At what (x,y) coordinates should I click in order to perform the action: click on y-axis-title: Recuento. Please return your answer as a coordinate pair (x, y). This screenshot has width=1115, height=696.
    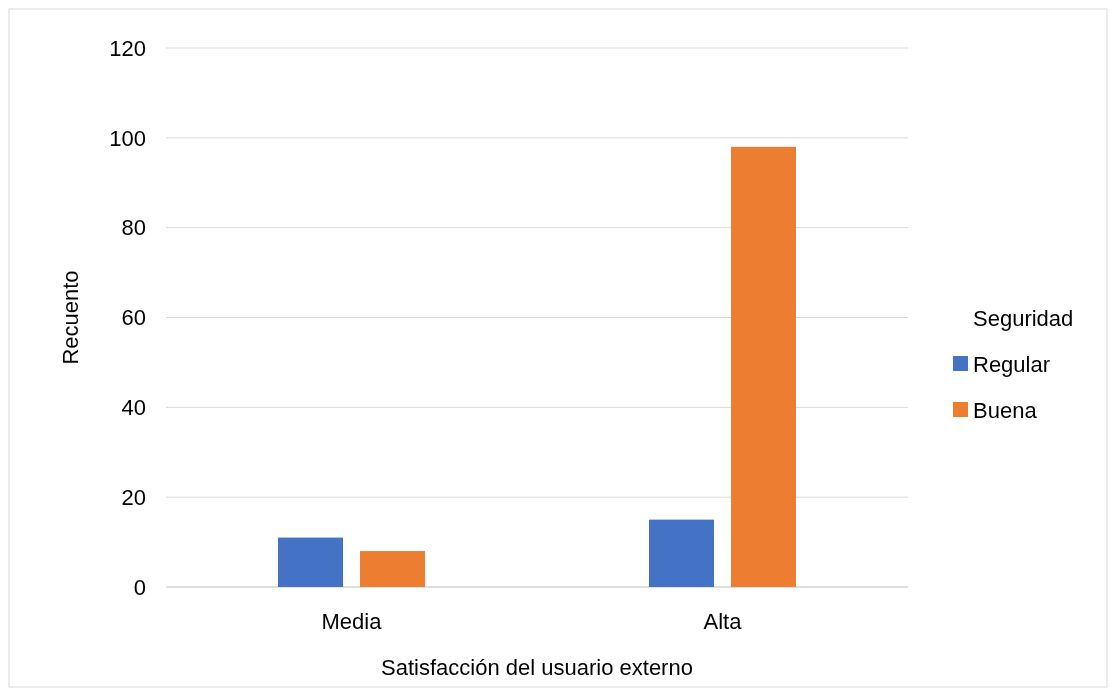
    Looking at the image, I should click on (70, 317).